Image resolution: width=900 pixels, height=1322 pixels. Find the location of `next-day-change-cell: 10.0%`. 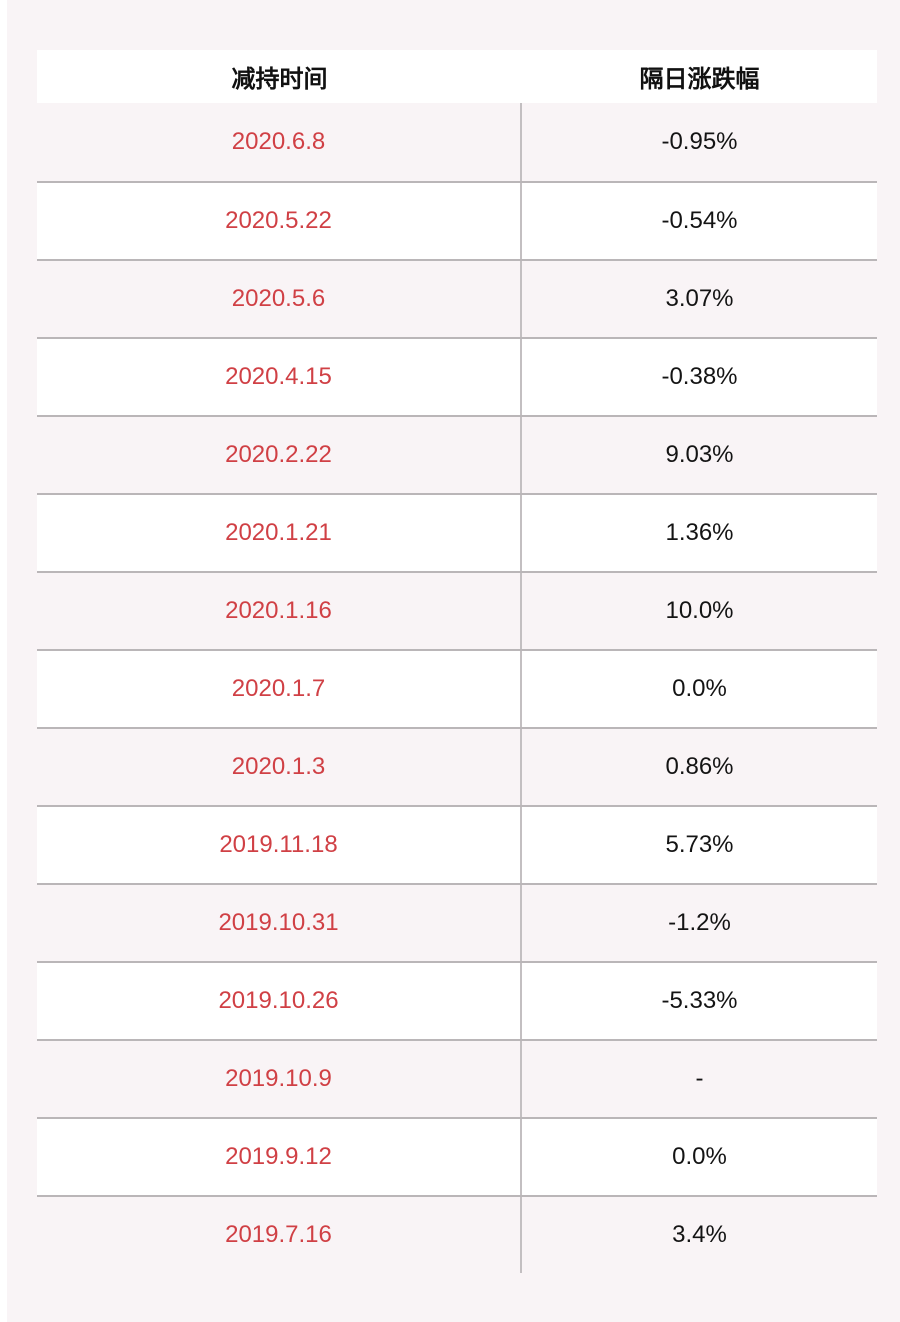

next-day-change-cell: 10.0% is located at coordinates (699, 610).